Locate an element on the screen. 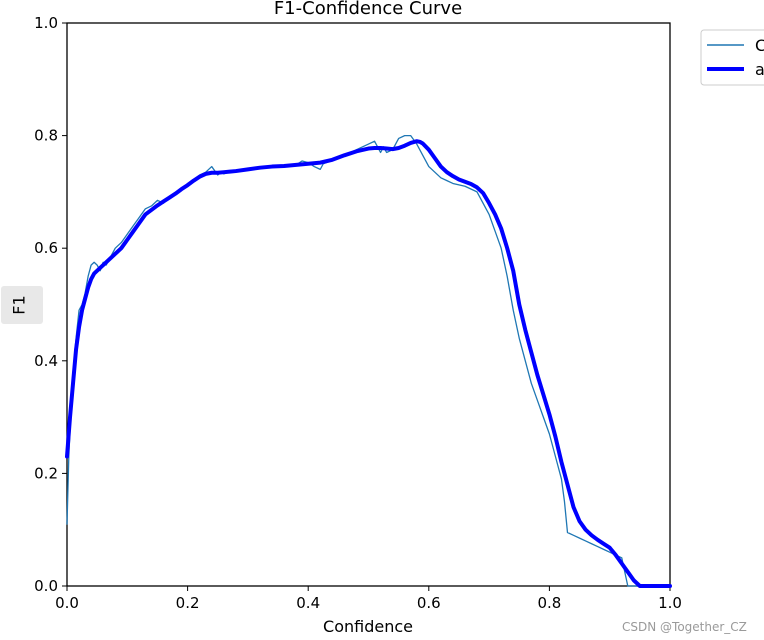  legend-label-thin: C is located at coordinates (759, 45).